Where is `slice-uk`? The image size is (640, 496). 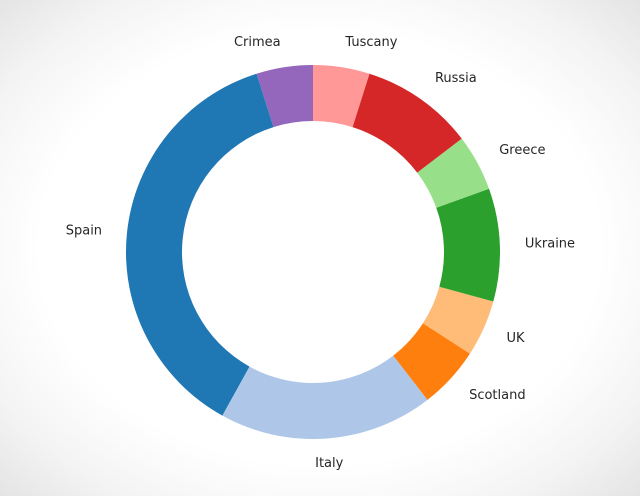
slice-uk is located at coordinates (458, 320).